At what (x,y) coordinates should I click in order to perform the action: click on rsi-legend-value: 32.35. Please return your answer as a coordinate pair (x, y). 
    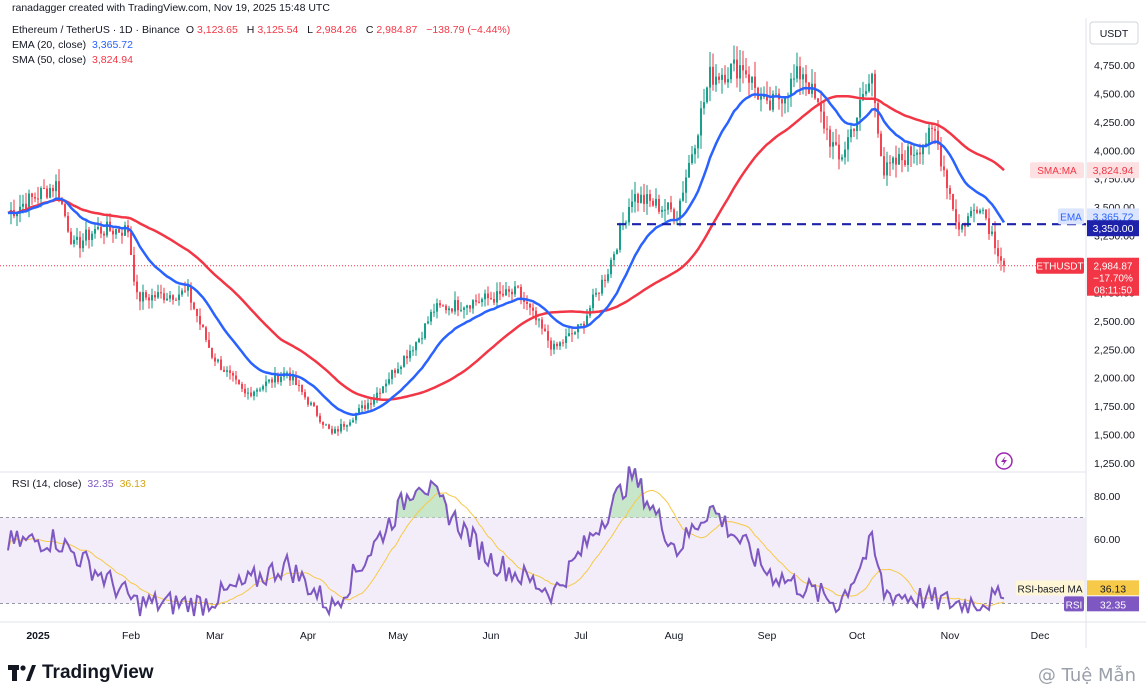
    Looking at the image, I should click on (100, 484).